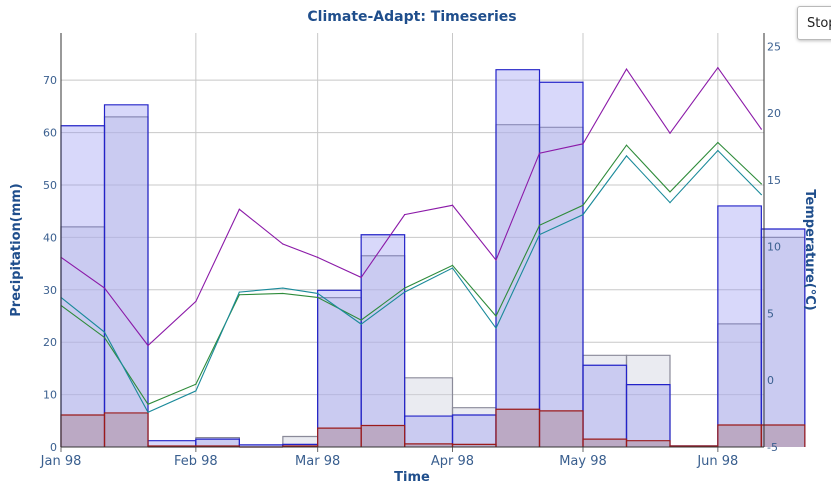  What do you see at coordinates (50, 342) in the screenshot?
I see `y-left-tick-label: 20` at bounding box center [50, 342].